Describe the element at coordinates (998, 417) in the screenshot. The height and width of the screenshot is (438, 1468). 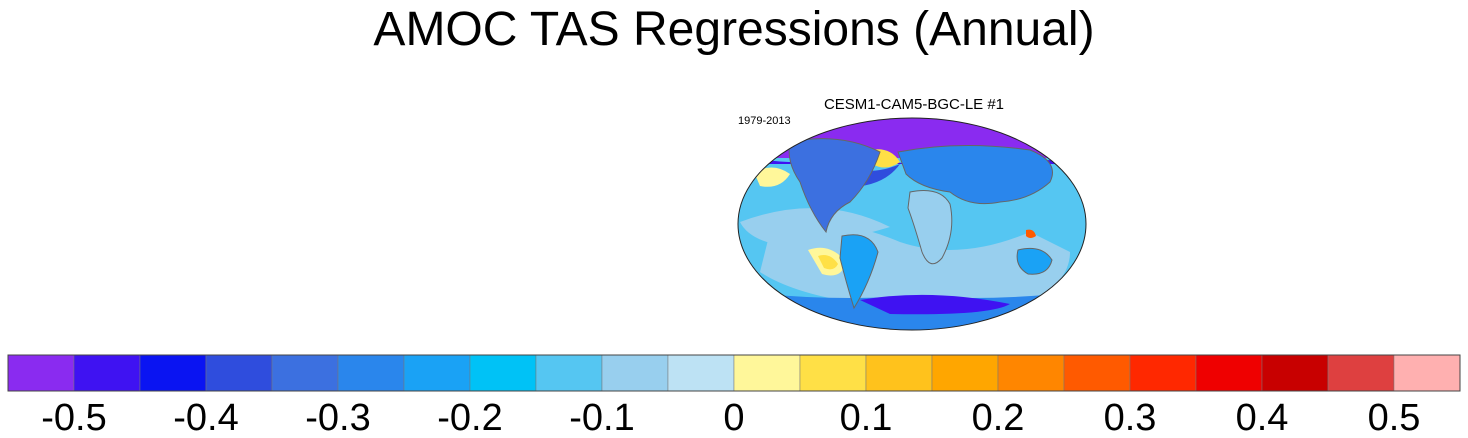
I see `colorbar-tick-label: 0.2` at that location.